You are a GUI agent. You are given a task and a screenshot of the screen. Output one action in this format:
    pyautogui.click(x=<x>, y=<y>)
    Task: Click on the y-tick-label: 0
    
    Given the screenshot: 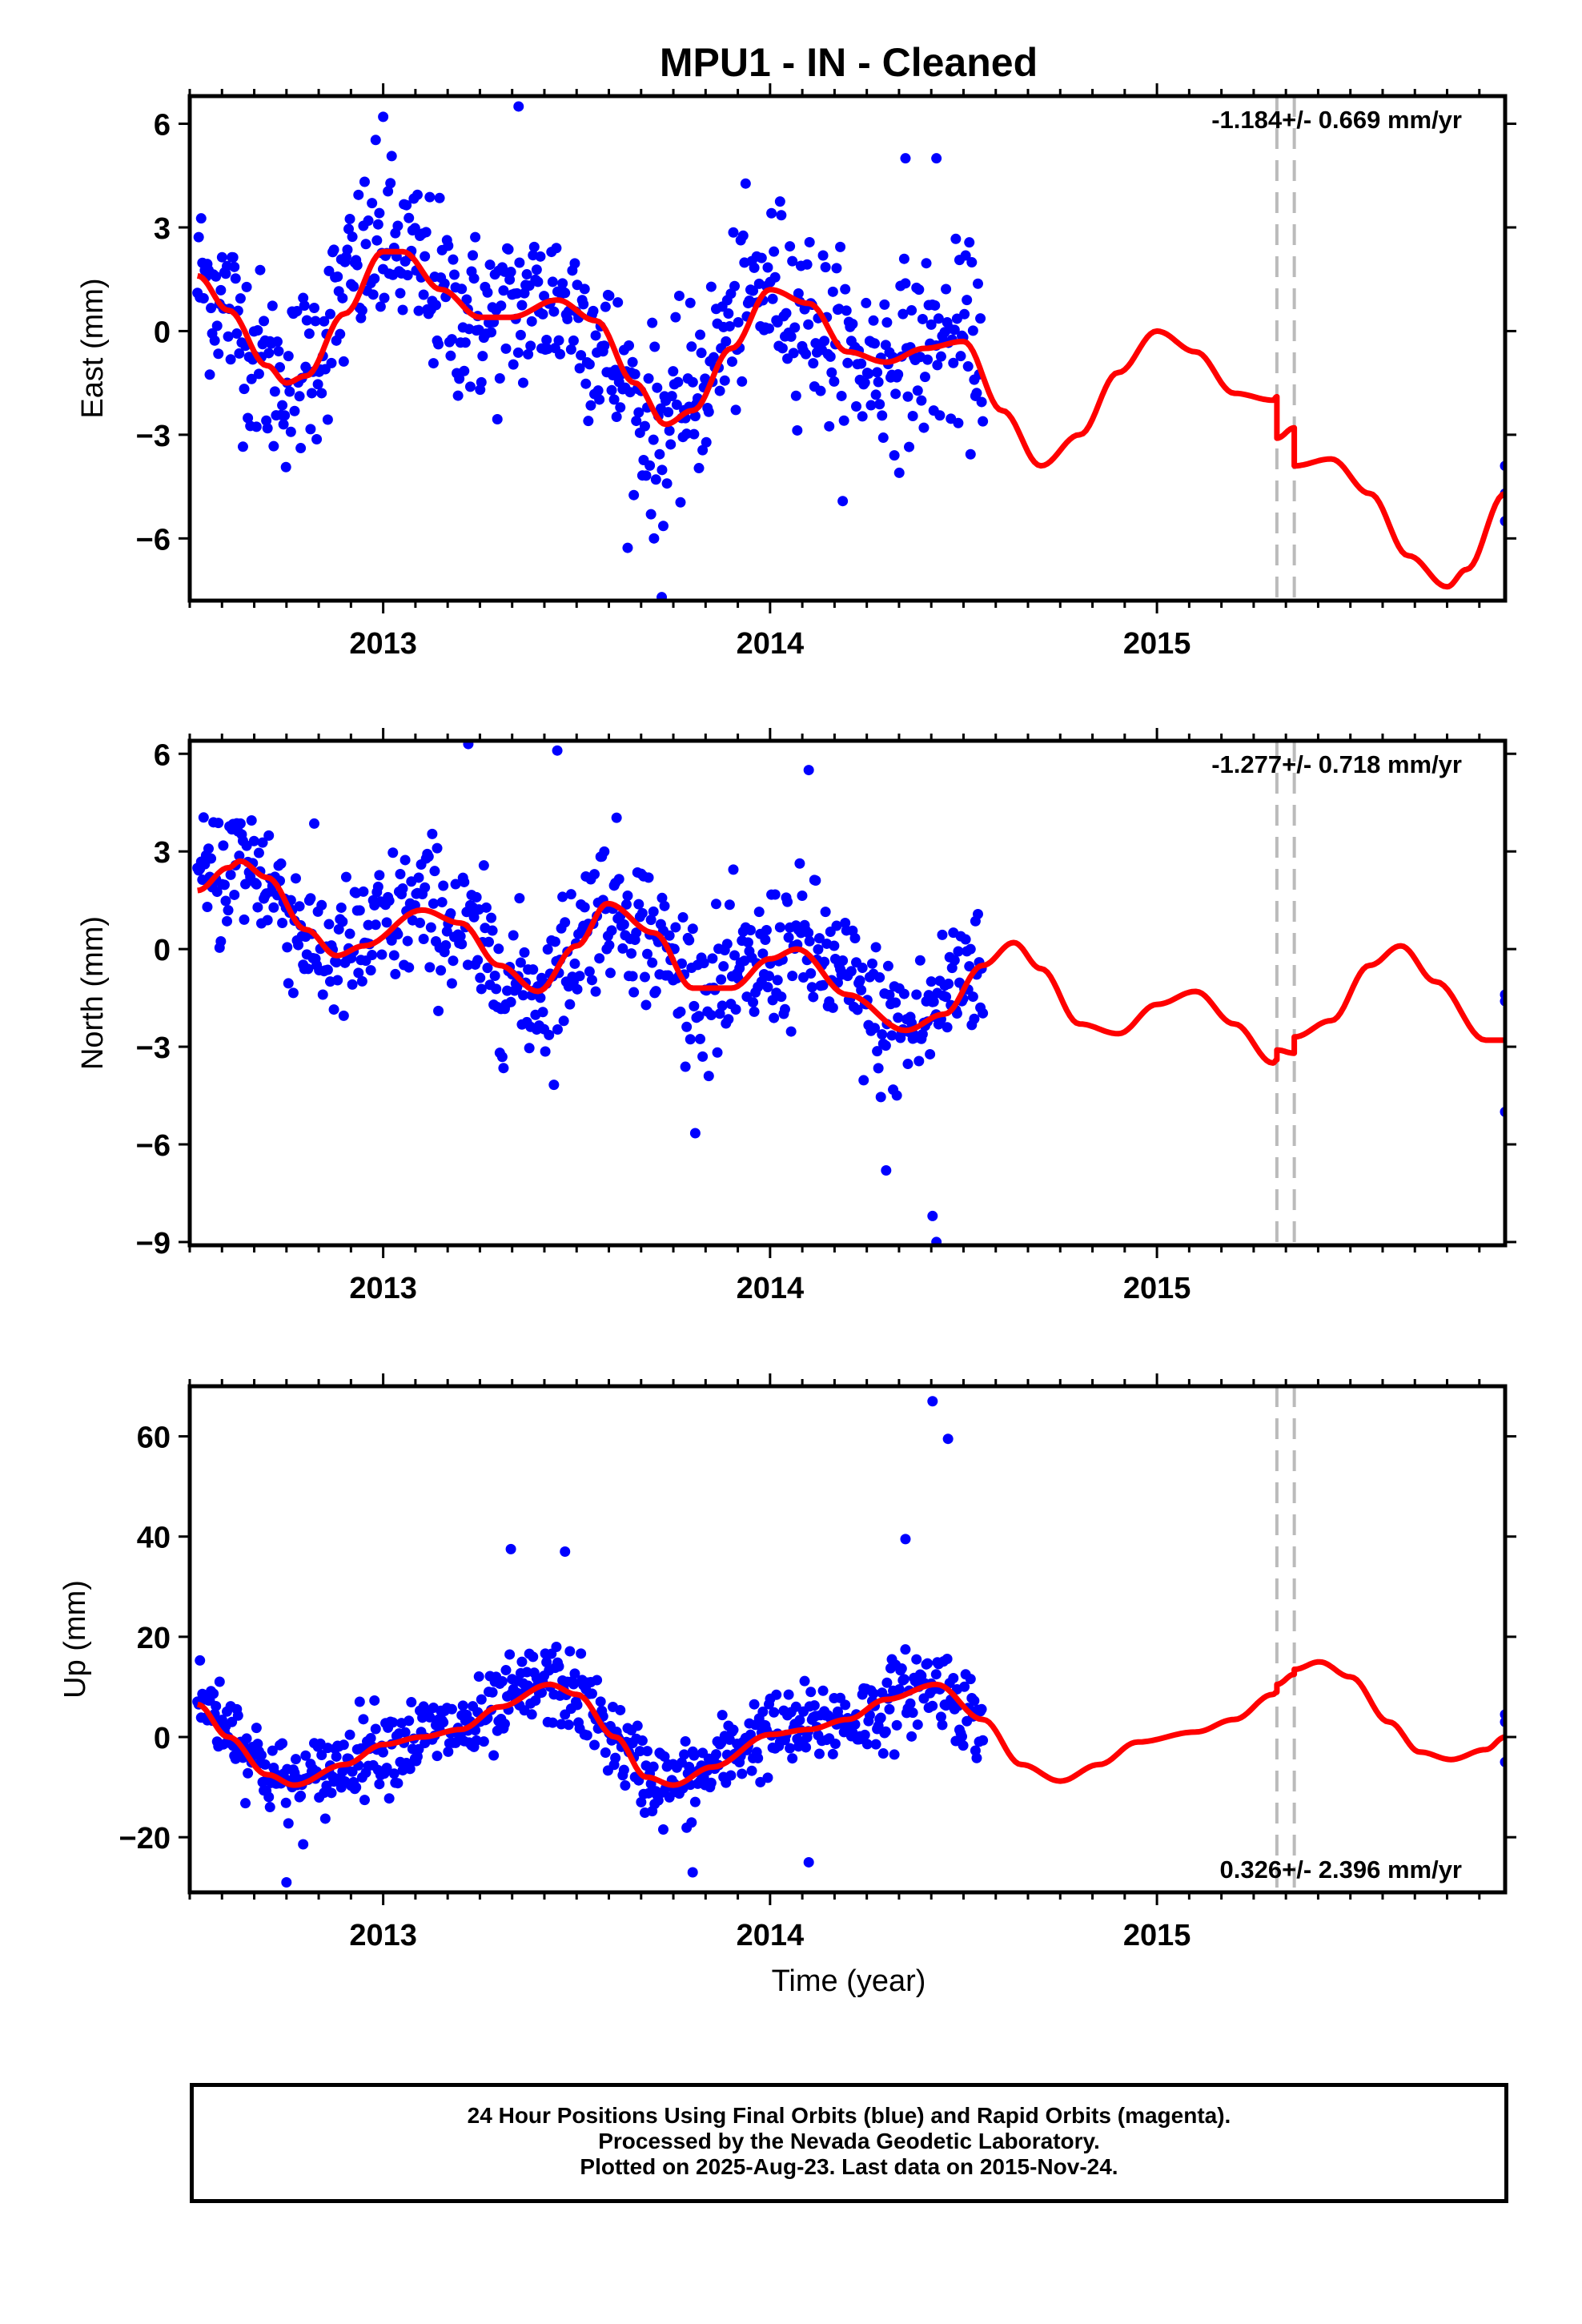 What is the action you would take?
    pyautogui.click(x=162, y=332)
    